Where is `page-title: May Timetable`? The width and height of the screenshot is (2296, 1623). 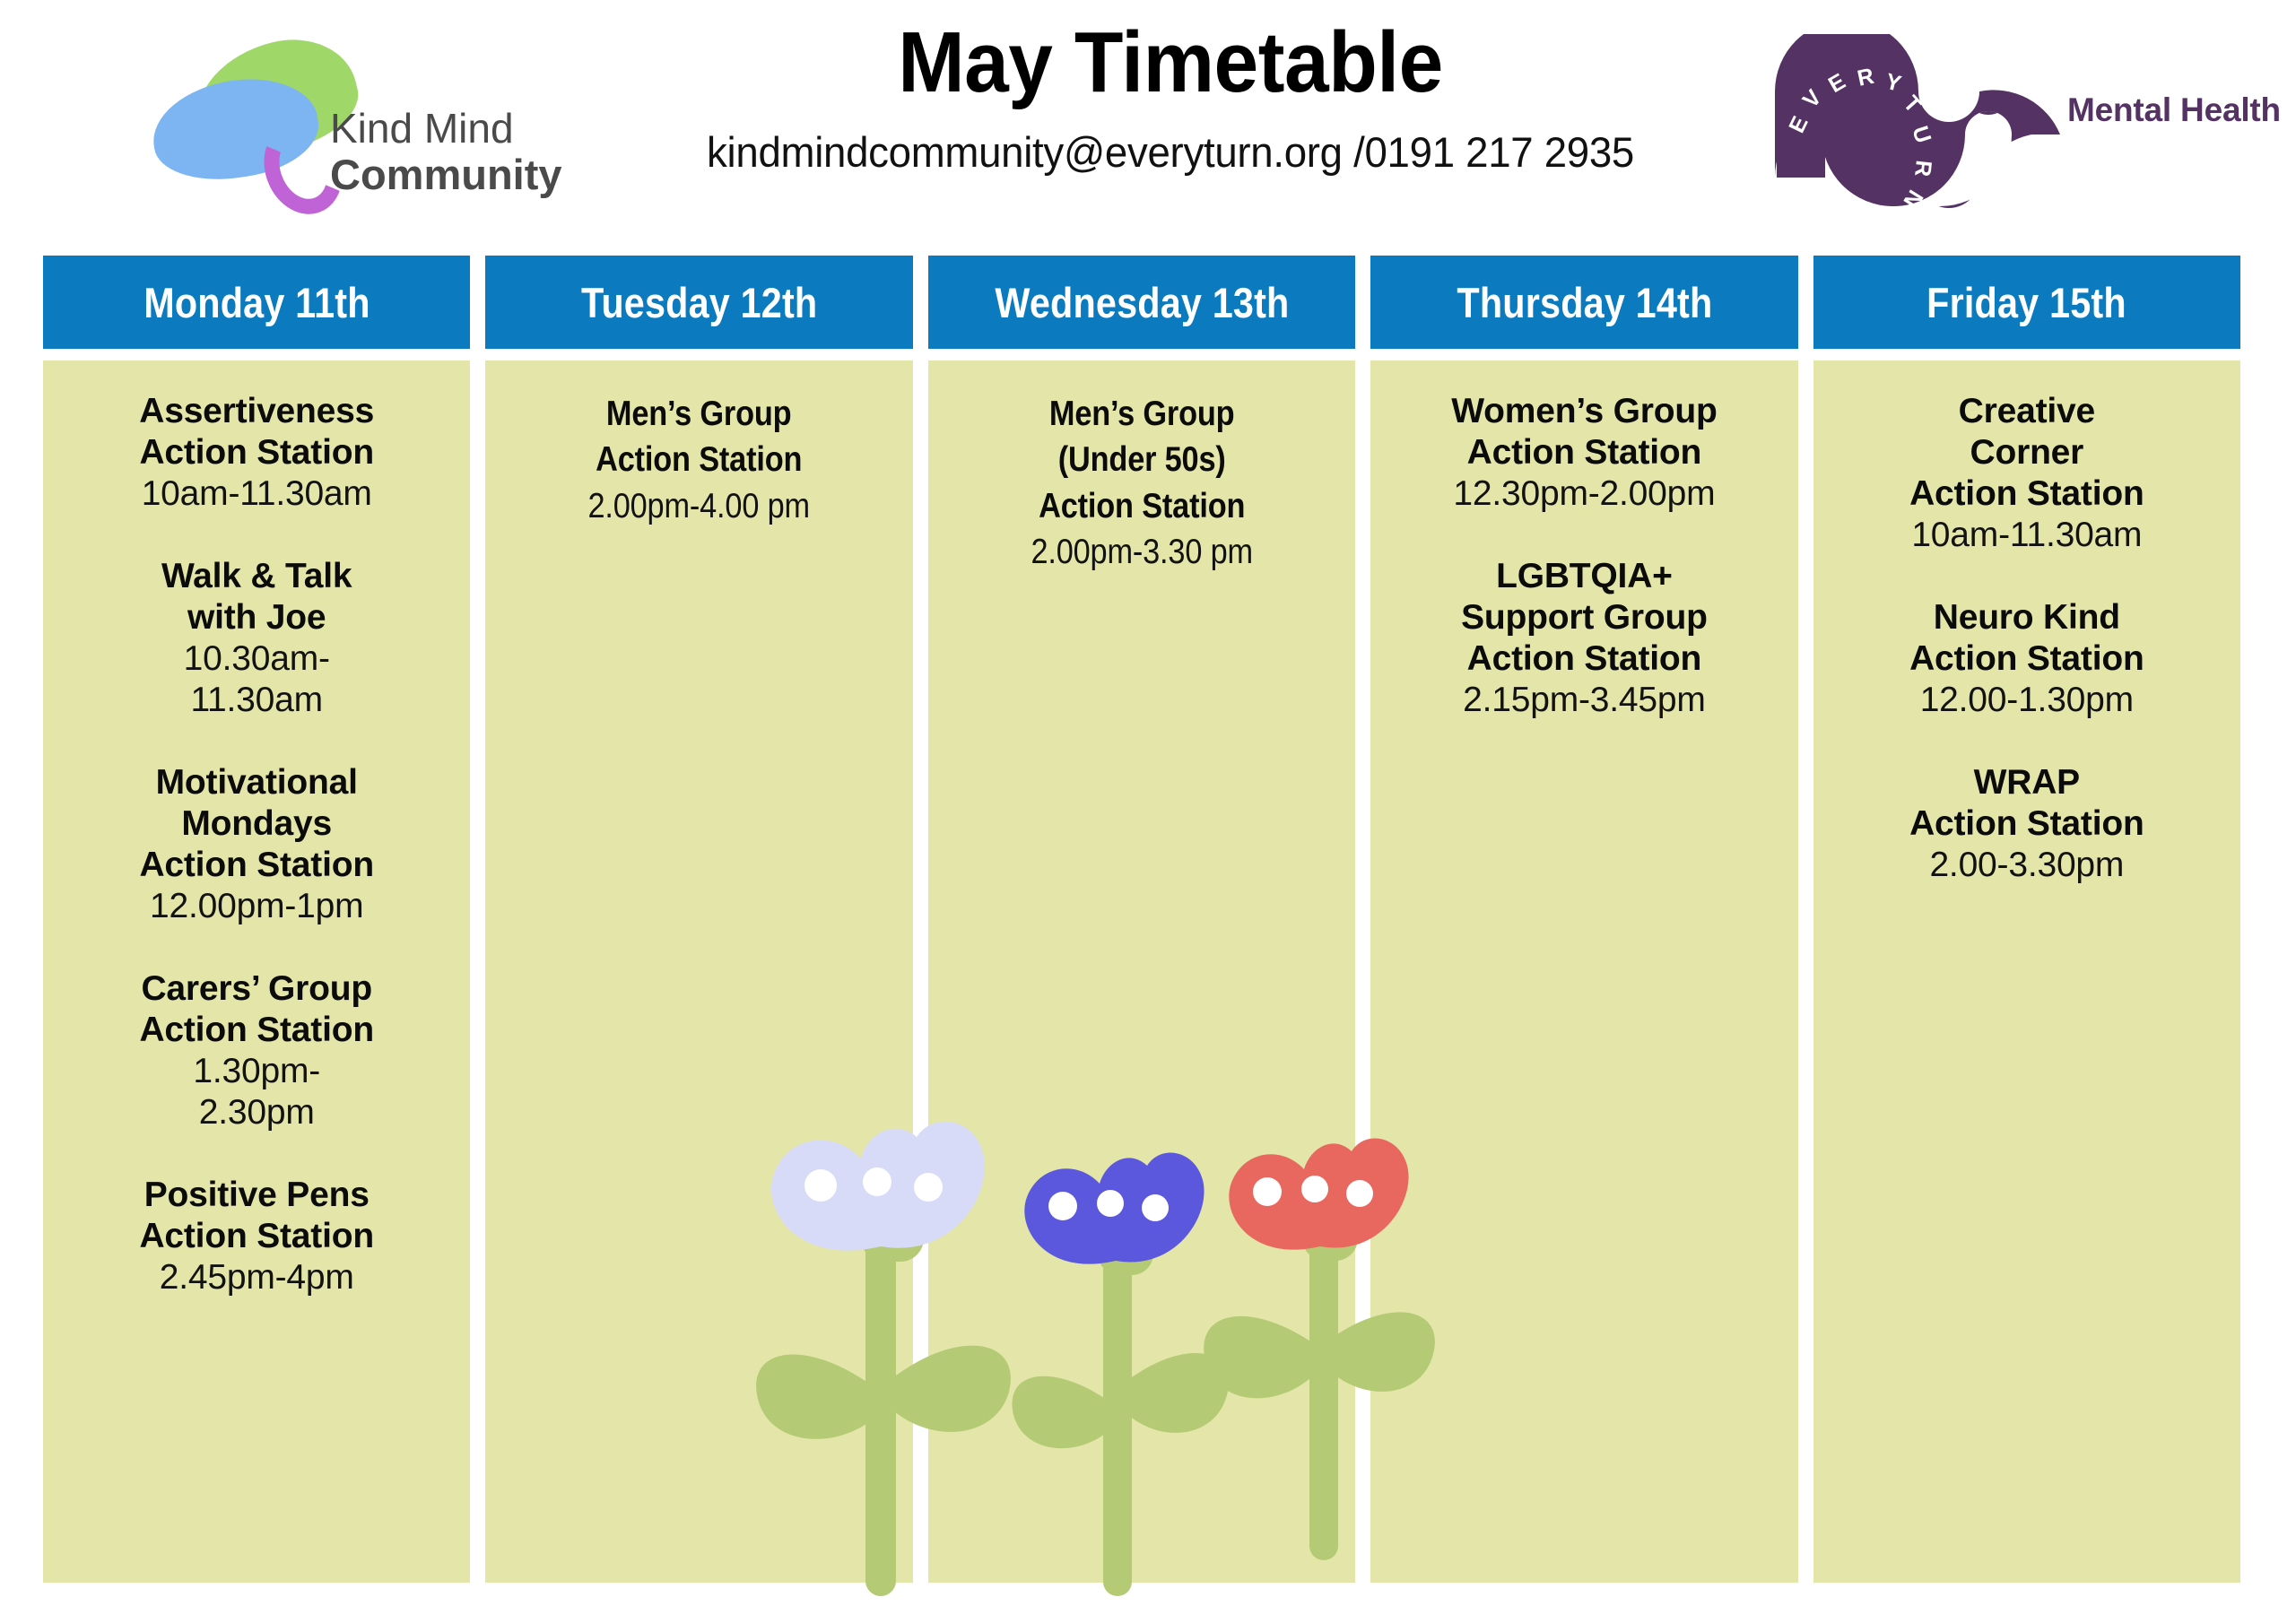
page-title: May Timetable is located at coordinates (1170, 62).